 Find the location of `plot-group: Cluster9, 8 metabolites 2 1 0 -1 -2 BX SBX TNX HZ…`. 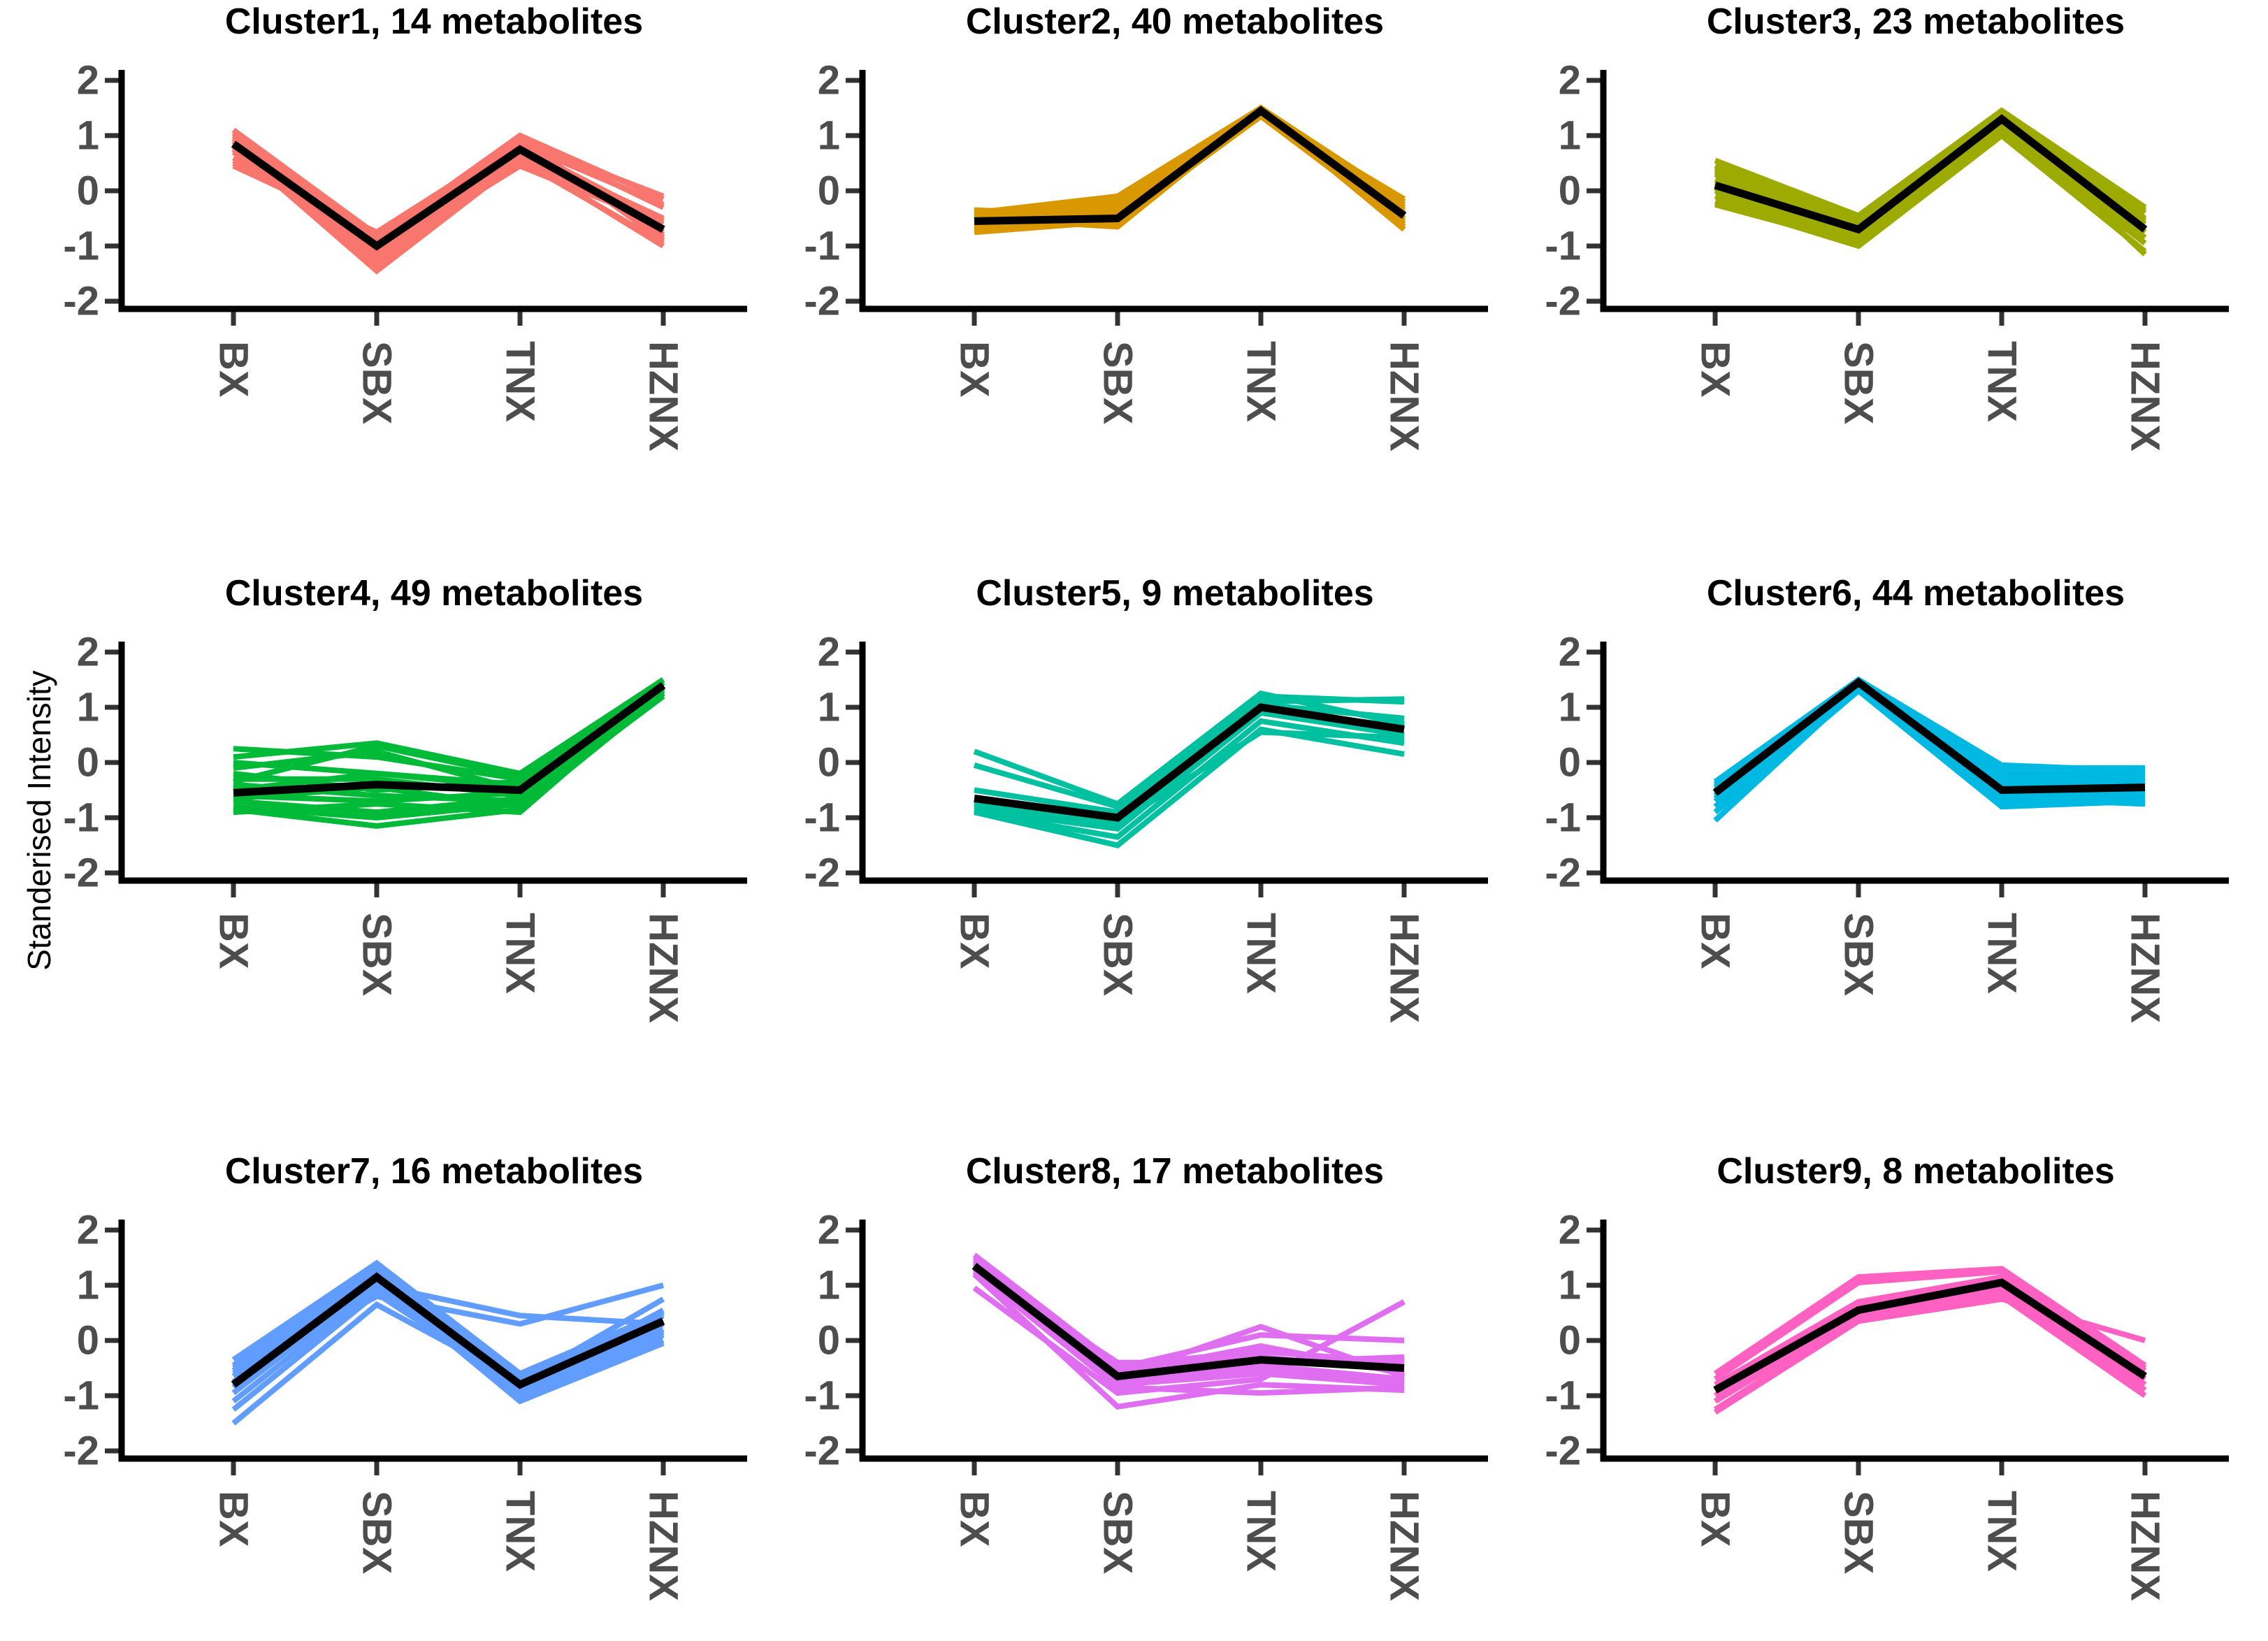

plot-group: Cluster9, 8 metabolites 2 1 0 -1 -2 BX SBX TNX HZ… is located at coordinates (1887, 1376).